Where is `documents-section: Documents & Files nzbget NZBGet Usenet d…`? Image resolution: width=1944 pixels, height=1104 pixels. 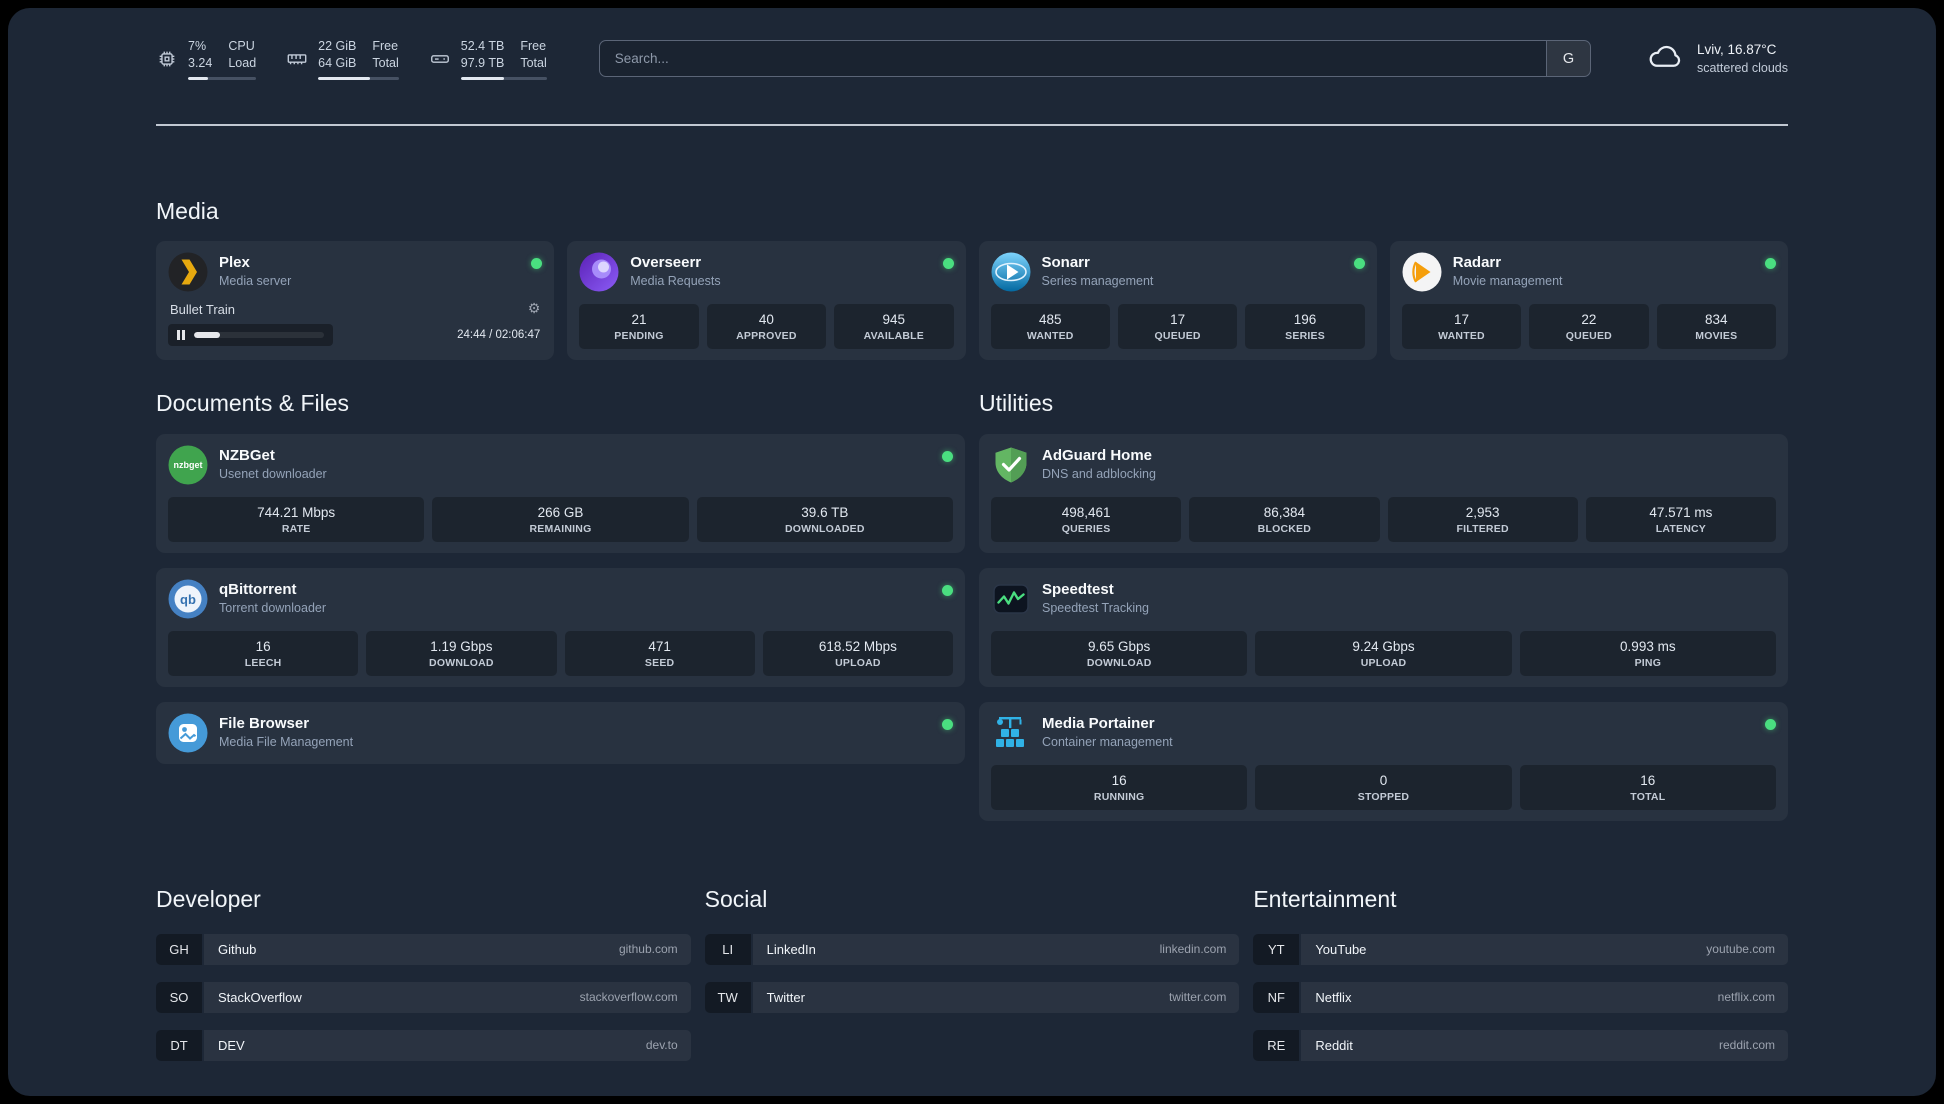
documents-section: Documents & Files nzbget NZBGet Usenet d… is located at coordinates (560, 584).